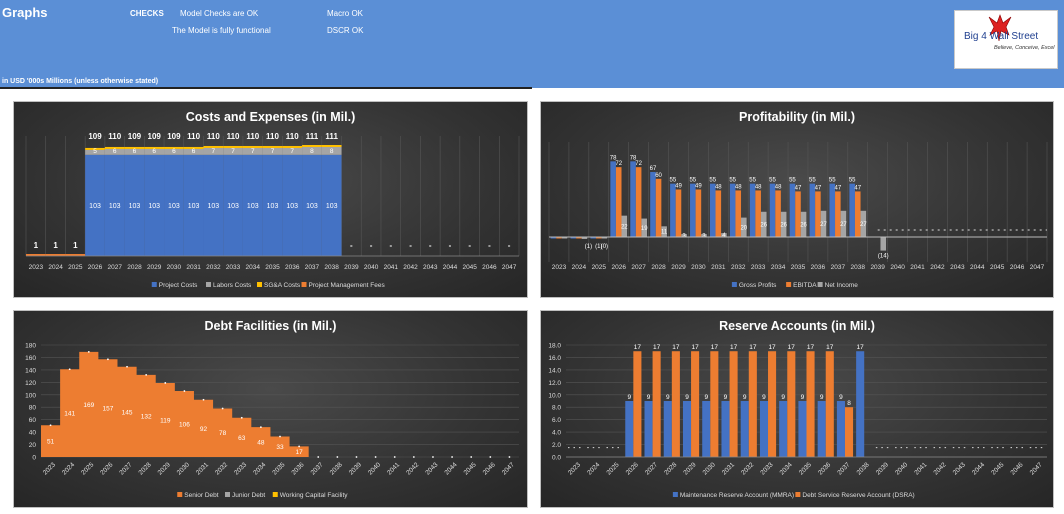 The width and height of the screenshot is (1064, 514). What do you see at coordinates (278, 468) in the screenshot?
I see `x-tick-label: 2035` at bounding box center [278, 468].